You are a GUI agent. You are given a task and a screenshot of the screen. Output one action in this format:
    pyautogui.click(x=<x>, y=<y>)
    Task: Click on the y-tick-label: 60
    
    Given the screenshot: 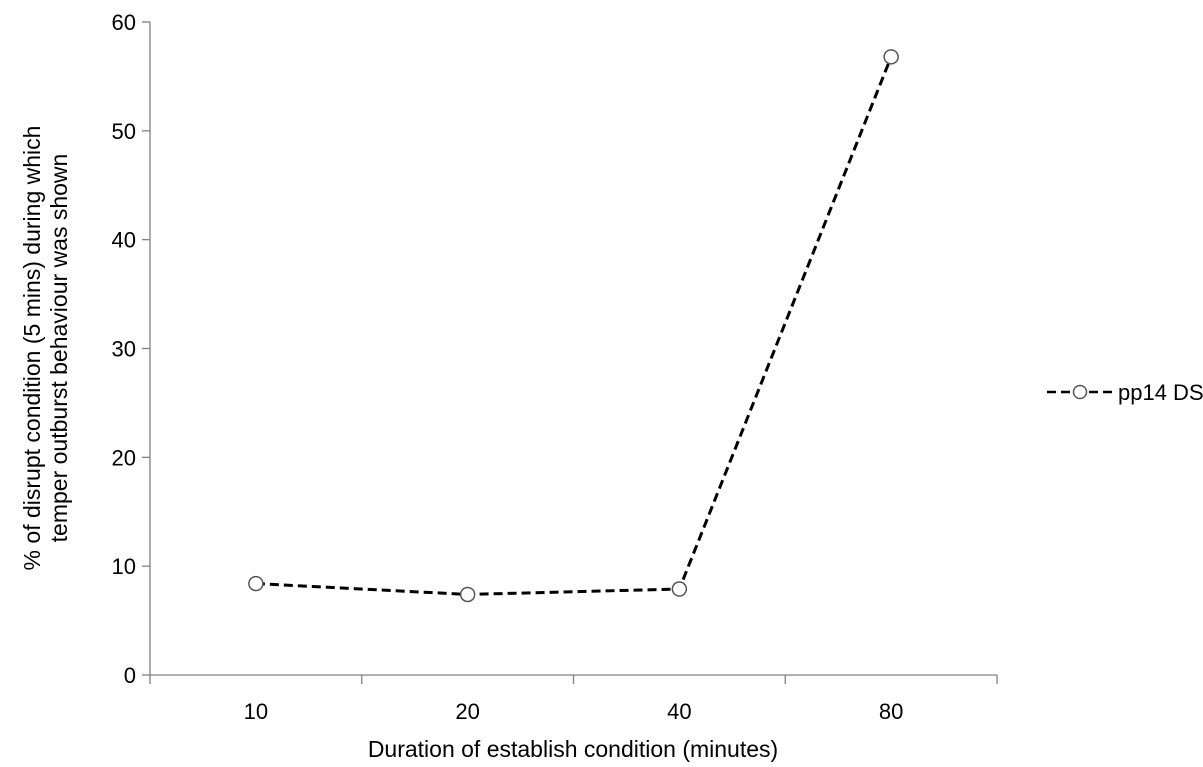 What is the action you would take?
    pyautogui.click(x=124, y=22)
    